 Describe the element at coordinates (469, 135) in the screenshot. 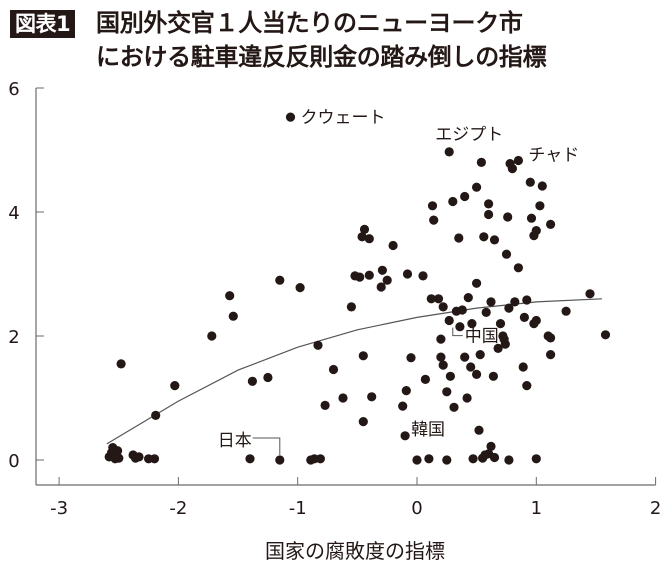

I see `point-annotation: エジプト` at that location.